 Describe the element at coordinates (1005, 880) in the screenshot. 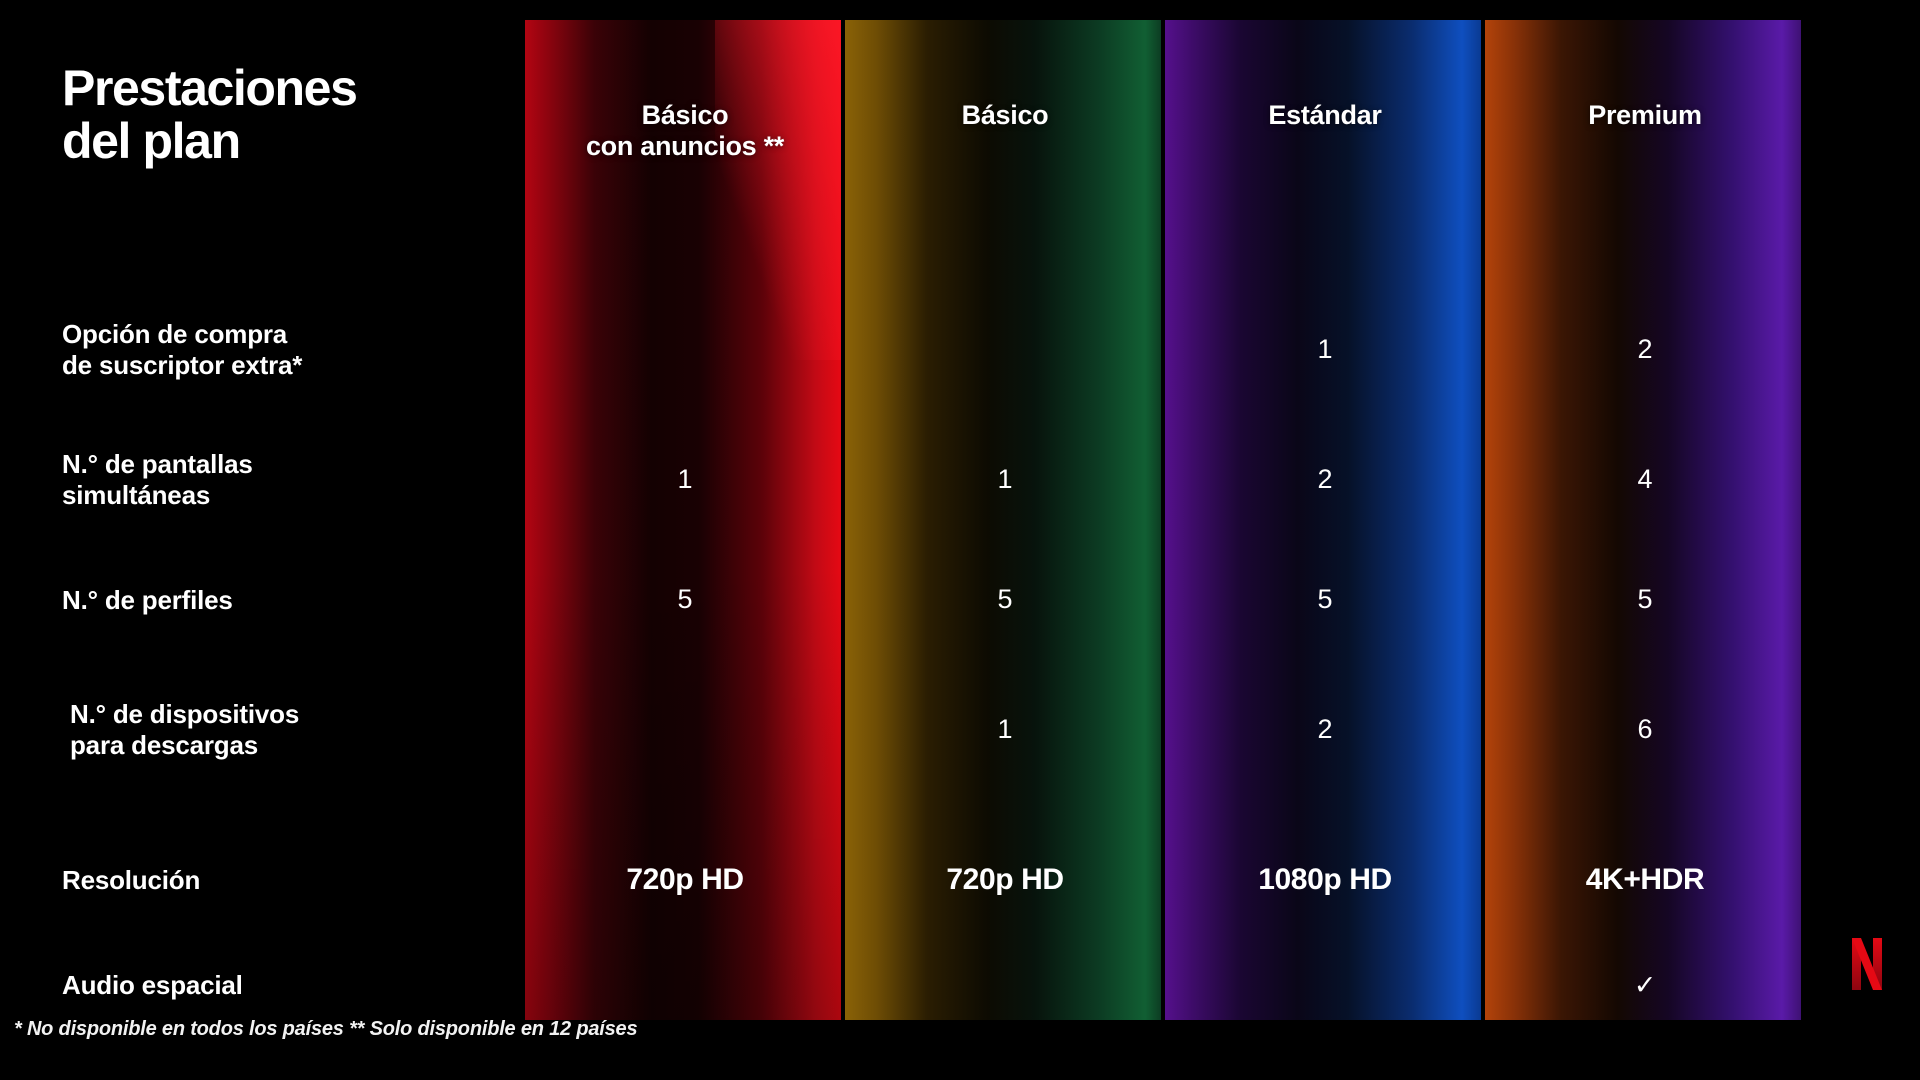

I see `cell-resolution-basico: 720p HD` at that location.